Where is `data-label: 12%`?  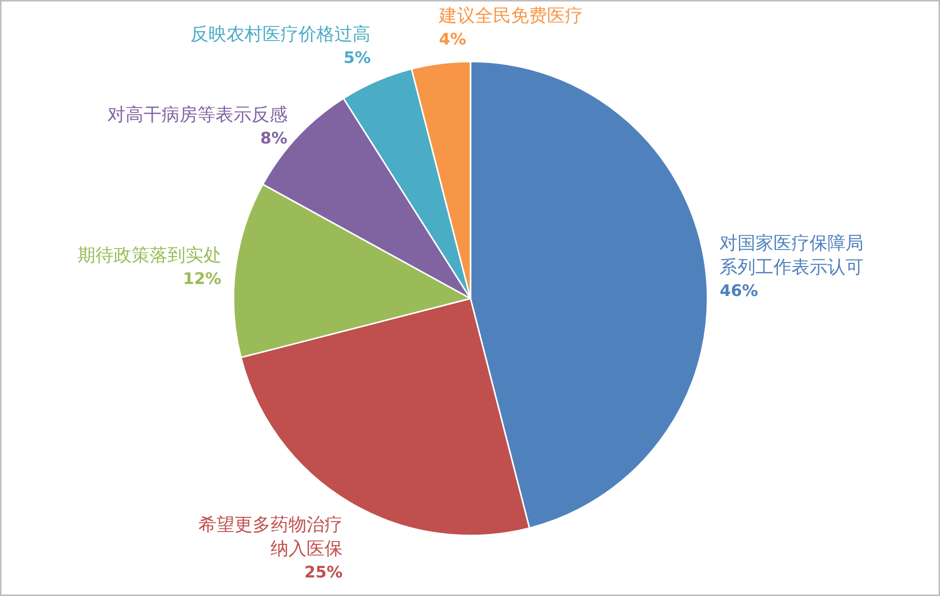 data-label: 12% is located at coordinates (202, 278).